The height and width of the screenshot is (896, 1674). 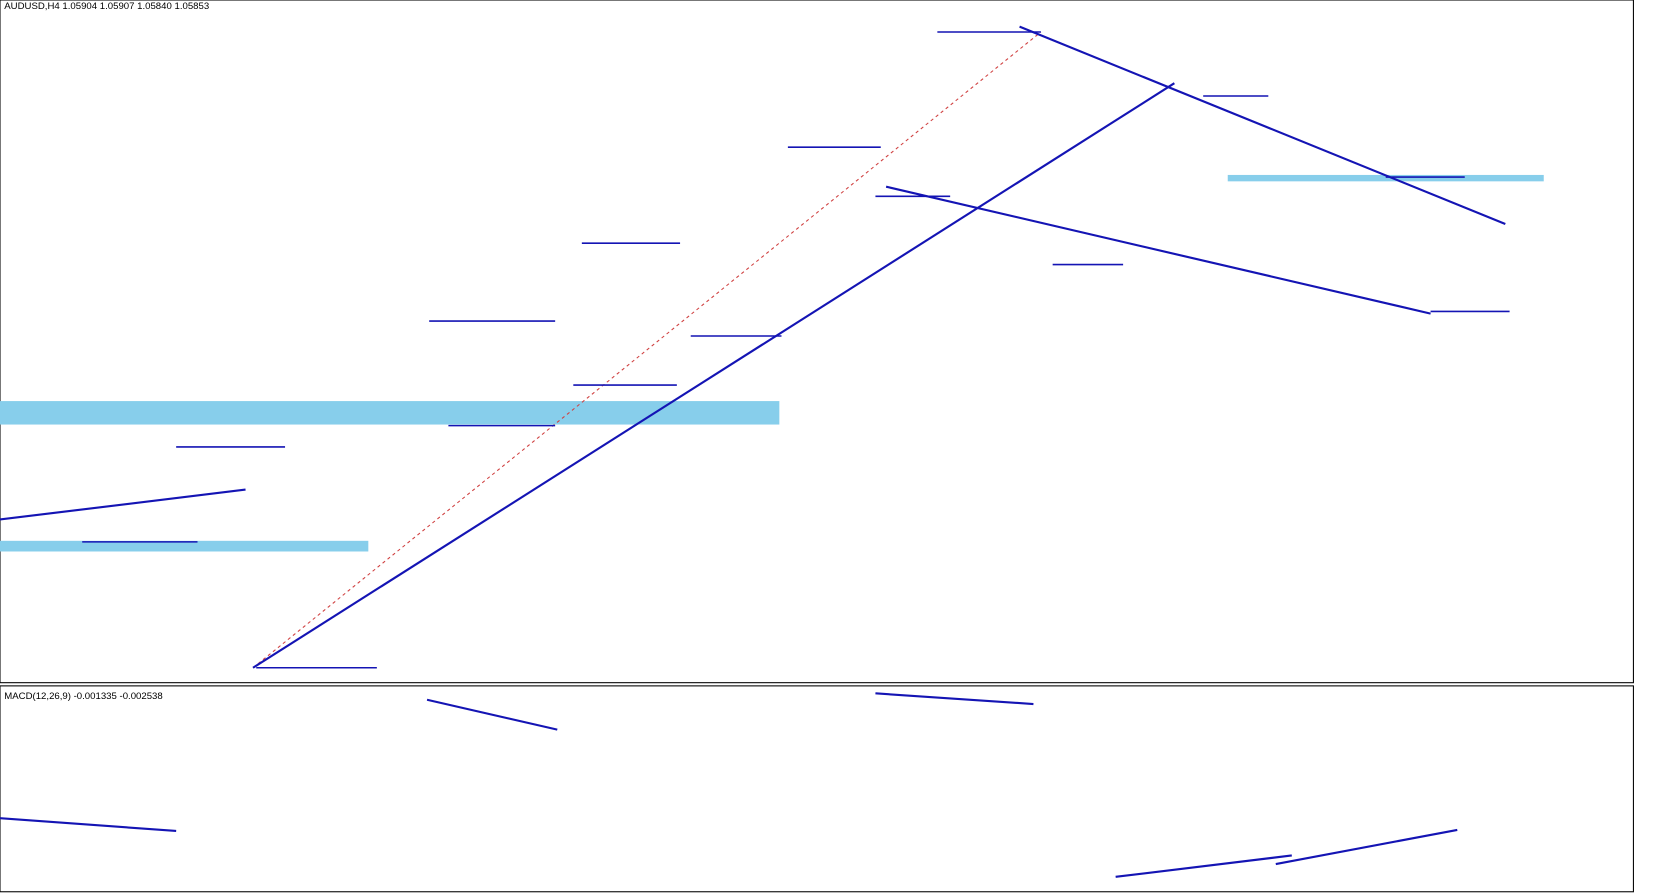 I want to click on resistance-zone, so click(x=1385, y=178).